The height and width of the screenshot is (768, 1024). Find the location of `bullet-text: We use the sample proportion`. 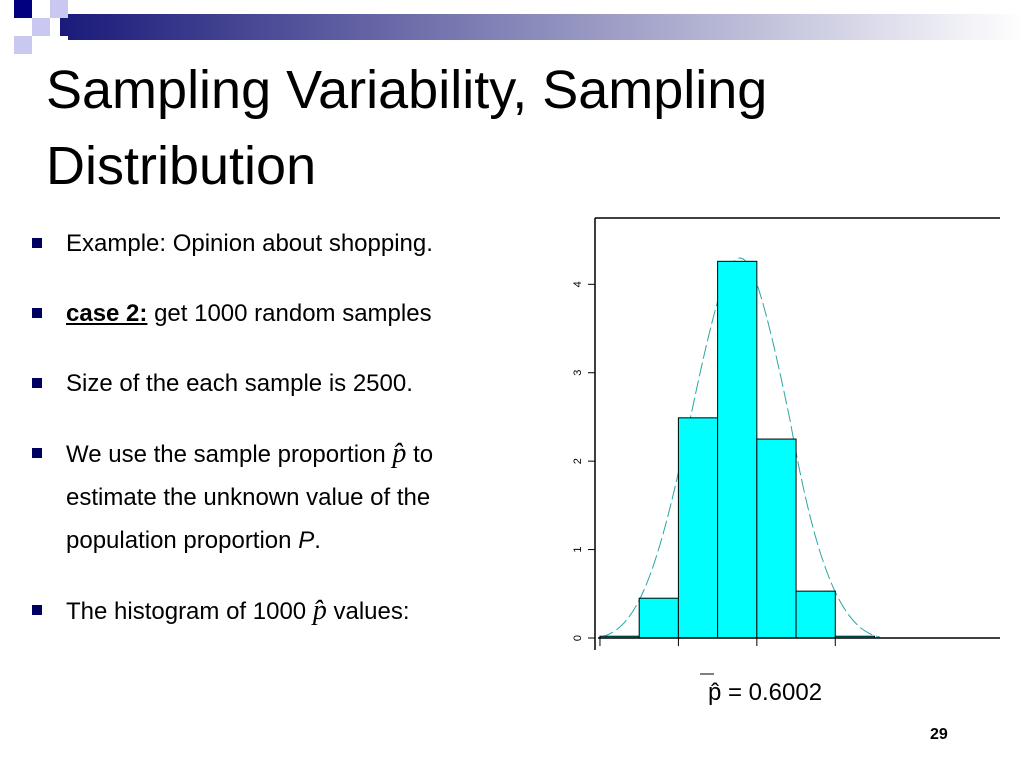

bullet-text: We use the sample proportion is located at coordinates (226, 454).